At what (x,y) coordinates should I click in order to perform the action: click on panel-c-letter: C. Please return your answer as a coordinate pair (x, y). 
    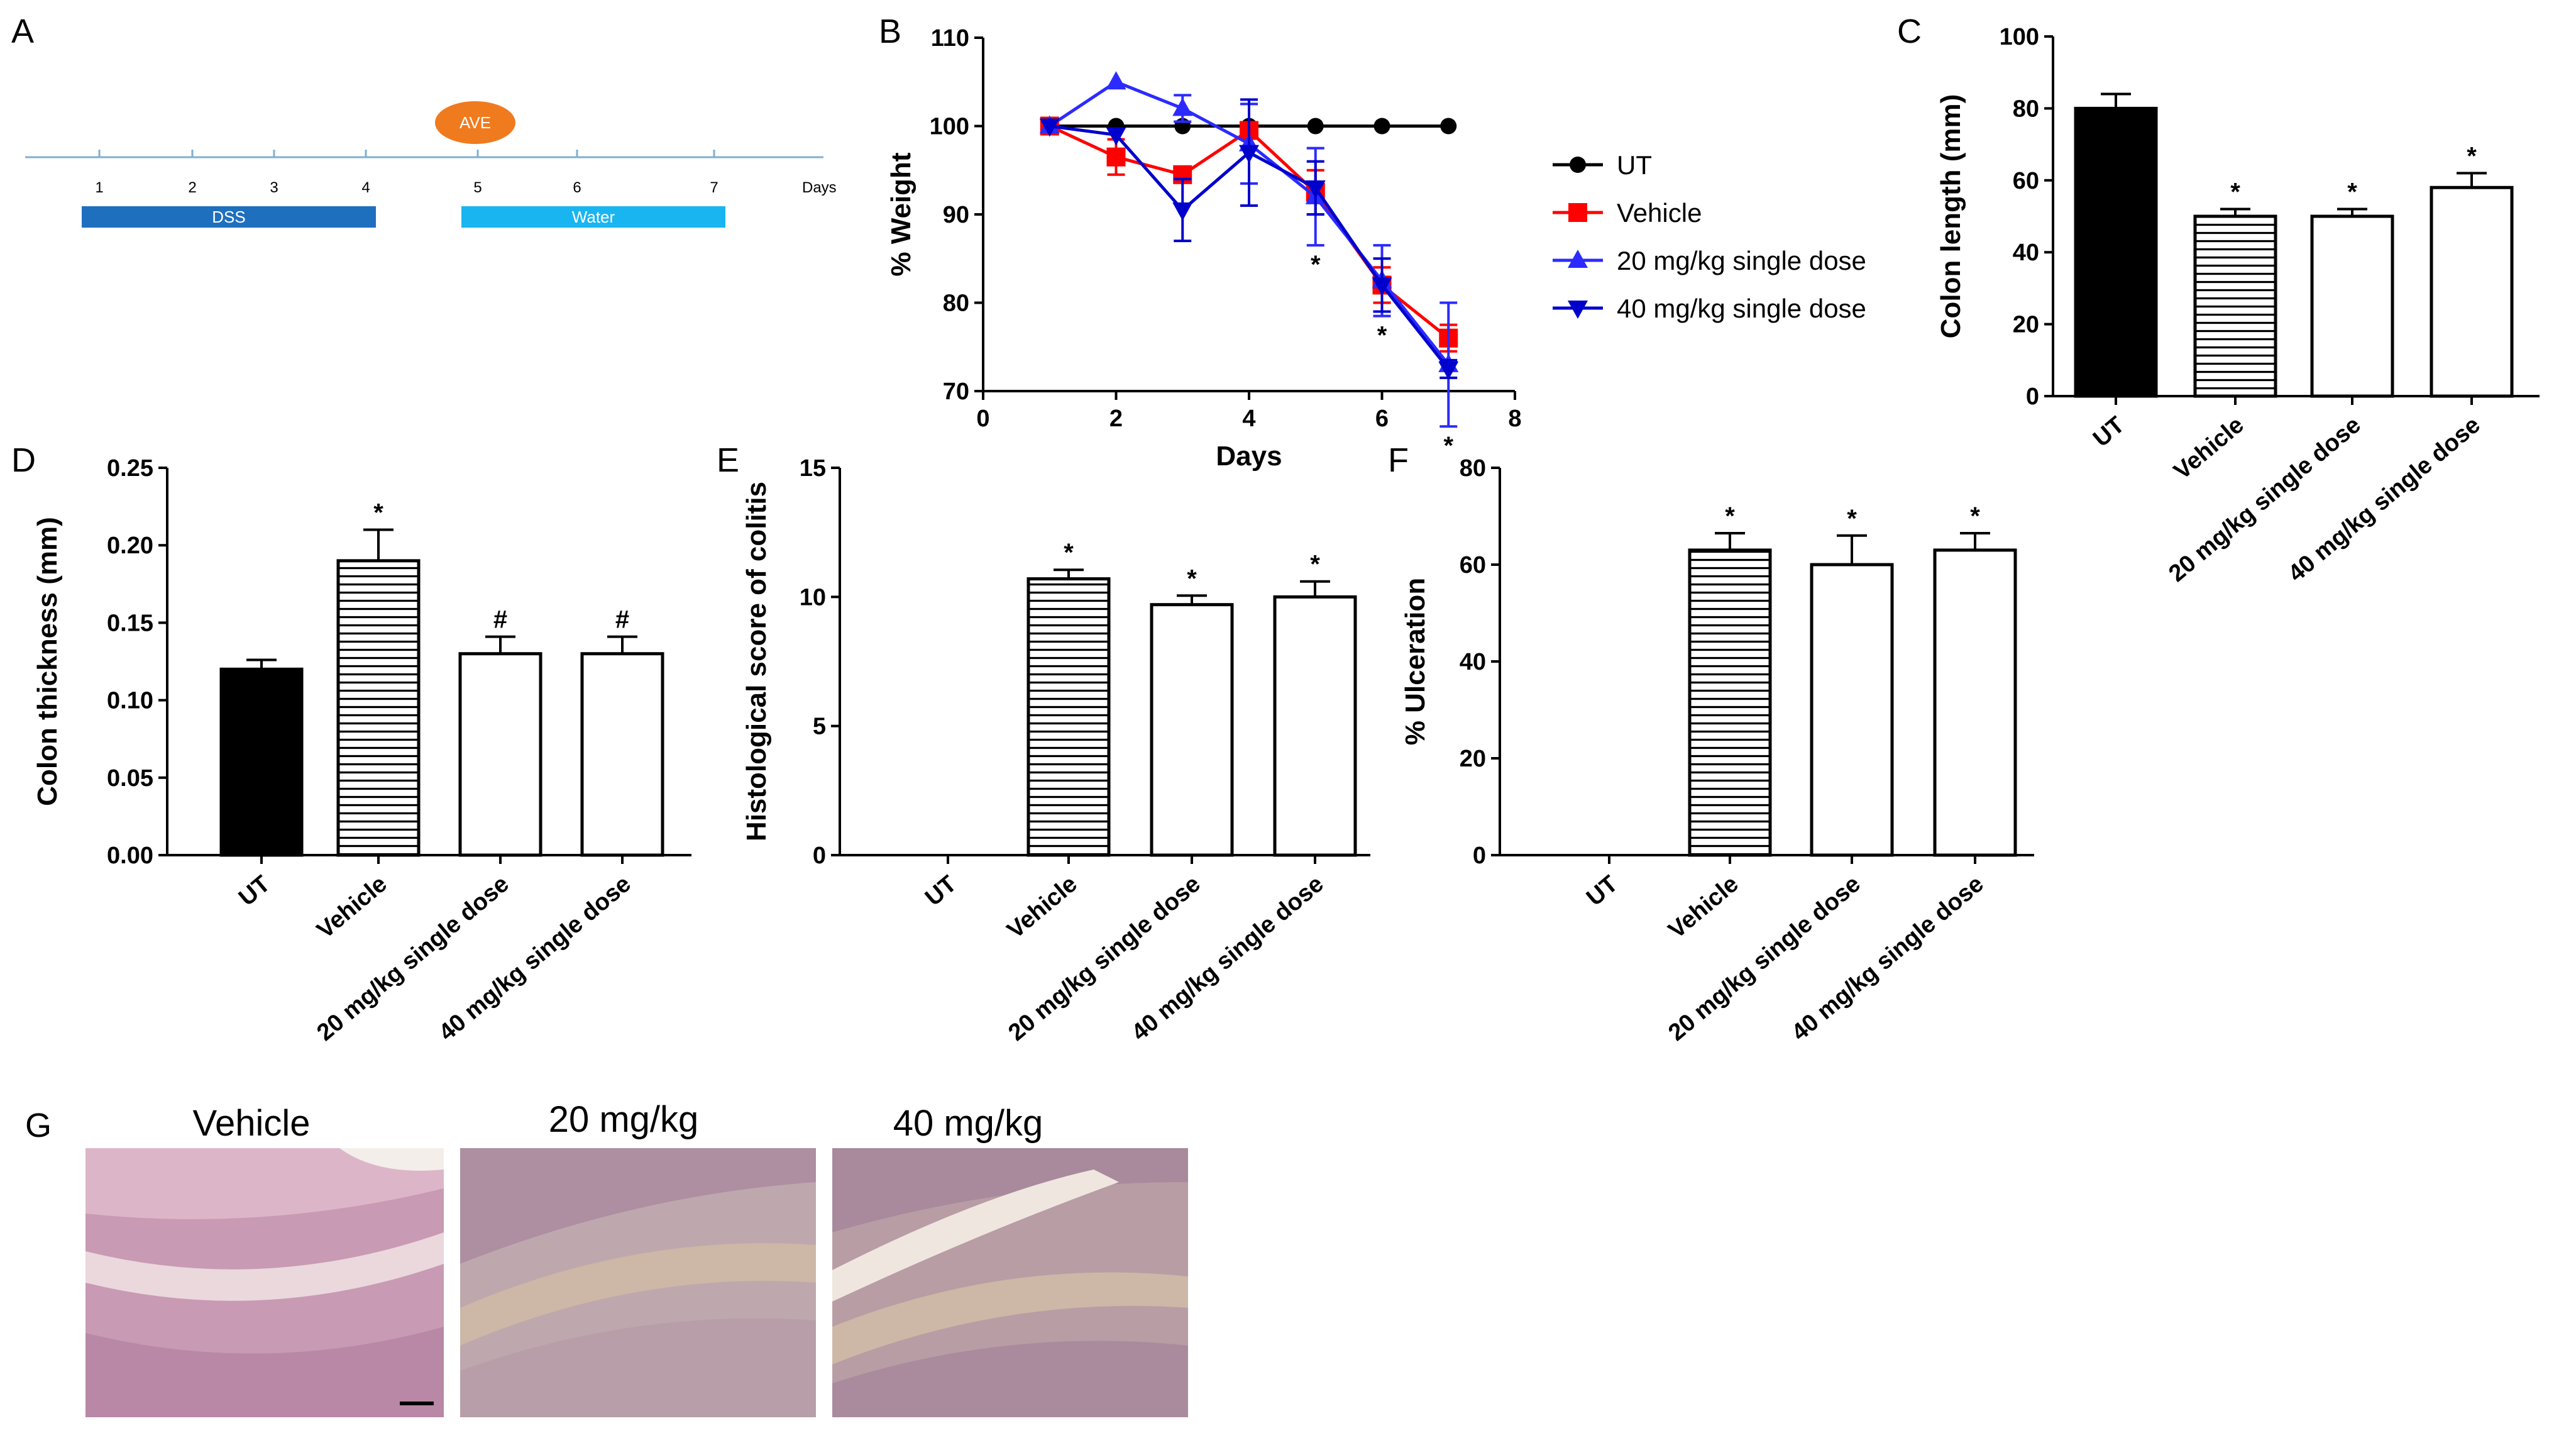
    Looking at the image, I should click on (1910, 32).